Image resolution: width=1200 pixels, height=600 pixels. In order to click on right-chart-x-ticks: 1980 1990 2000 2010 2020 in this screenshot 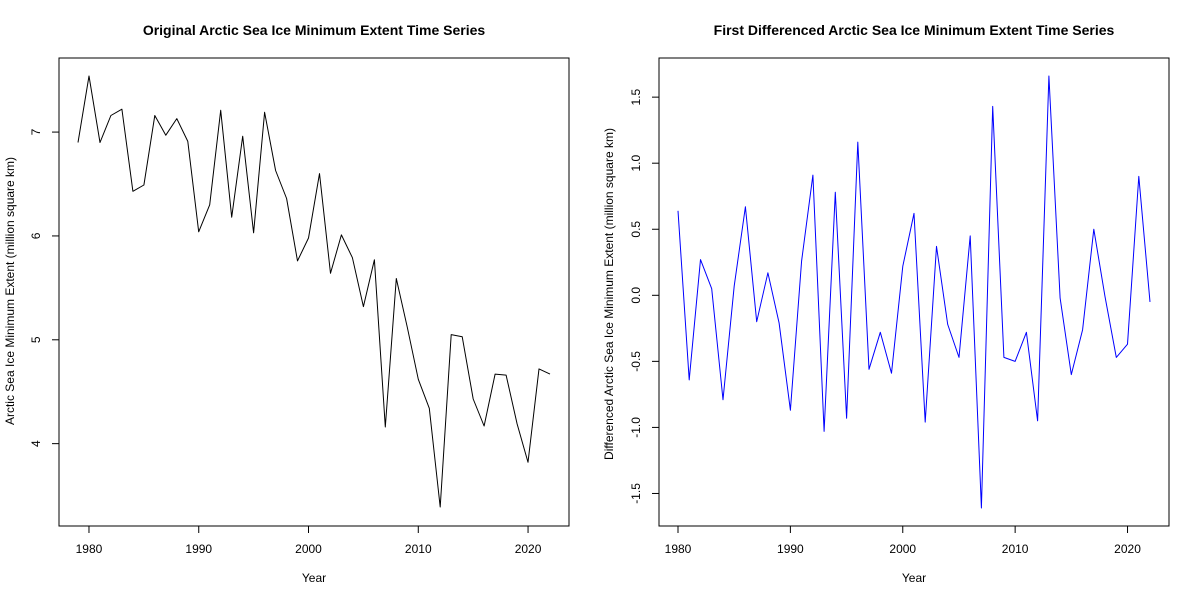, I will do `click(903, 540)`.